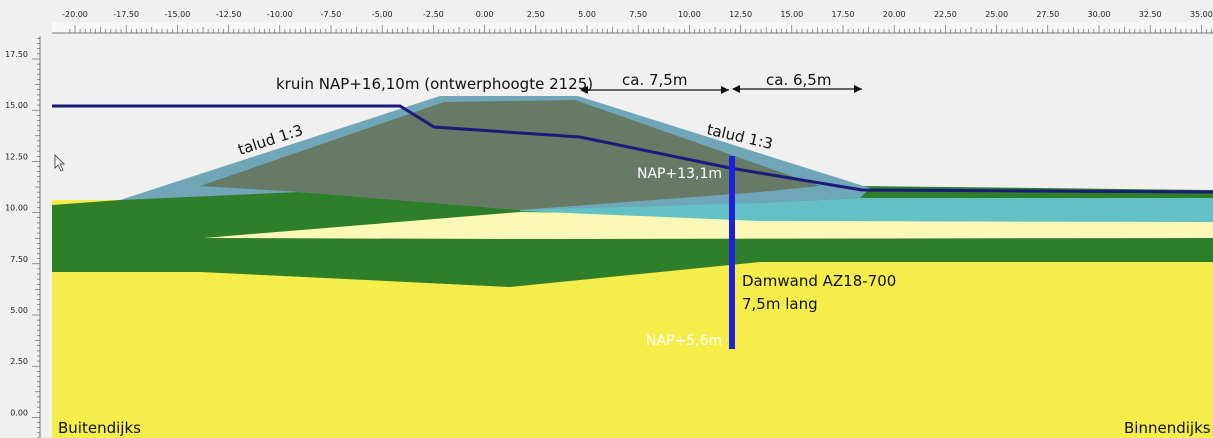 The image size is (1213, 438). Describe the element at coordinates (59, 163) in the screenshot. I see `mouse-cursor-icon` at that location.